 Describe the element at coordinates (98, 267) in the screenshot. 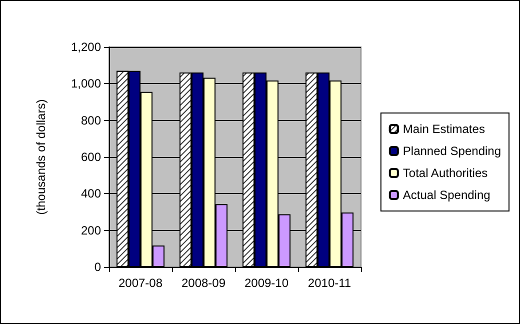

I see `y-tick-label: 0` at that location.